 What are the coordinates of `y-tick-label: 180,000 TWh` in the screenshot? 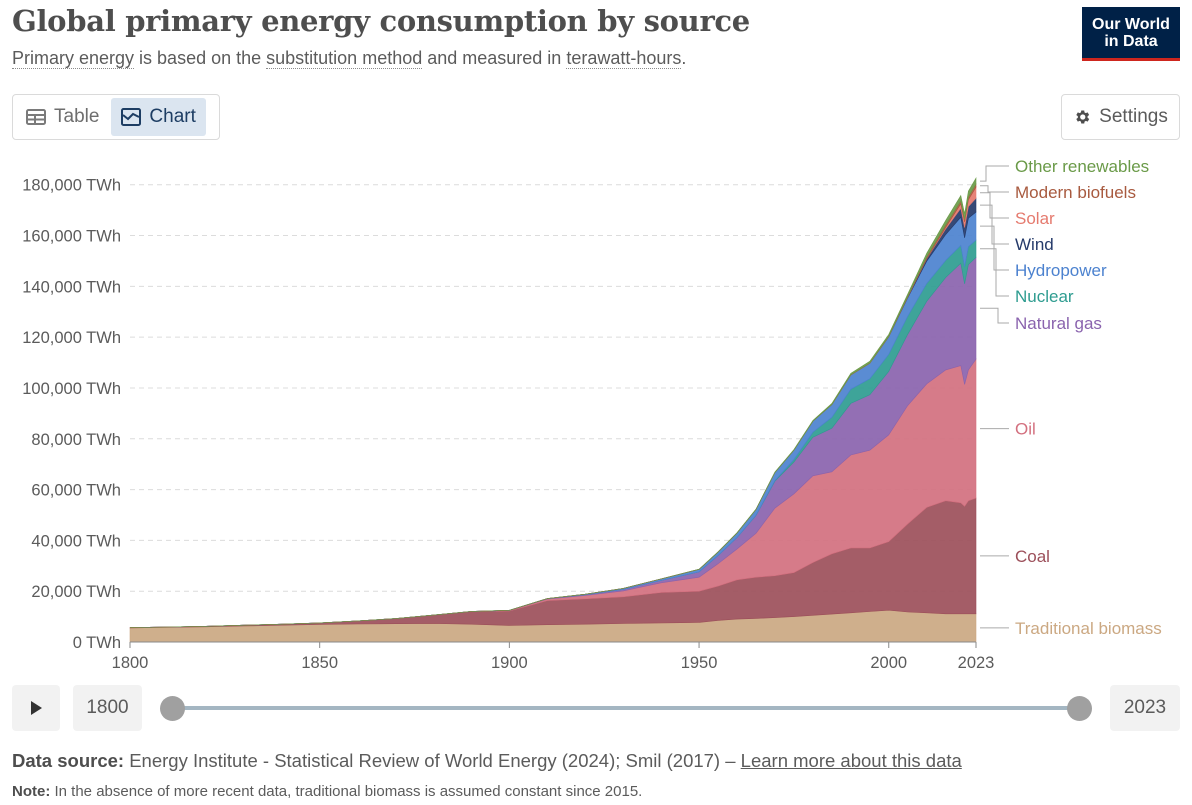 It's located at (71, 186).